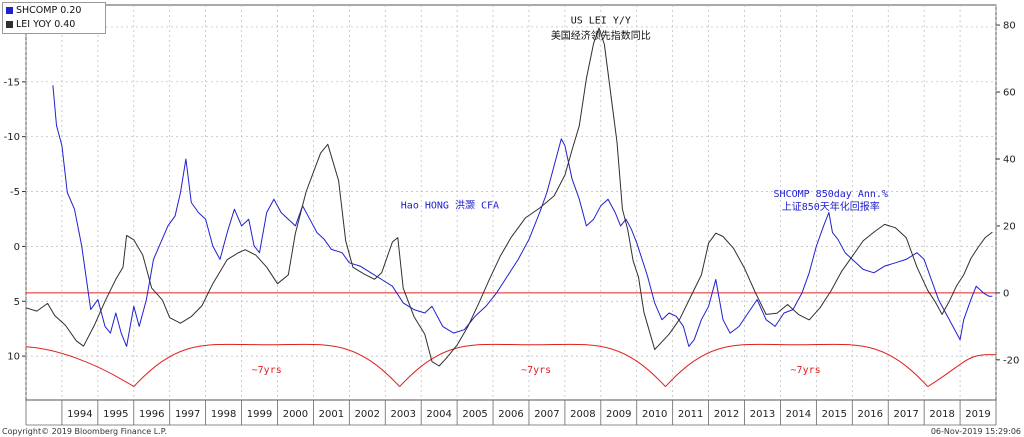  What do you see at coordinates (1009, 159) in the screenshot?
I see `right-tick-label: 40` at bounding box center [1009, 159].